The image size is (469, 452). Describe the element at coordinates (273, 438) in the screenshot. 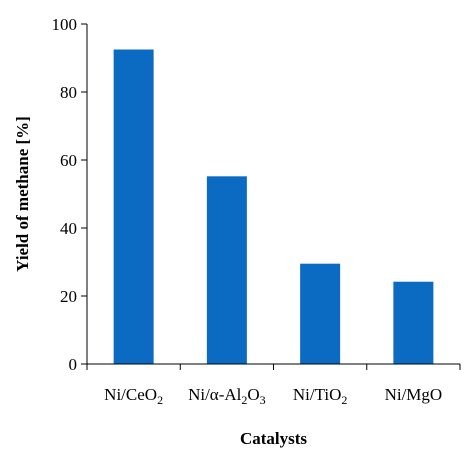

I see `x-axis-title: Catalysts` at that location.